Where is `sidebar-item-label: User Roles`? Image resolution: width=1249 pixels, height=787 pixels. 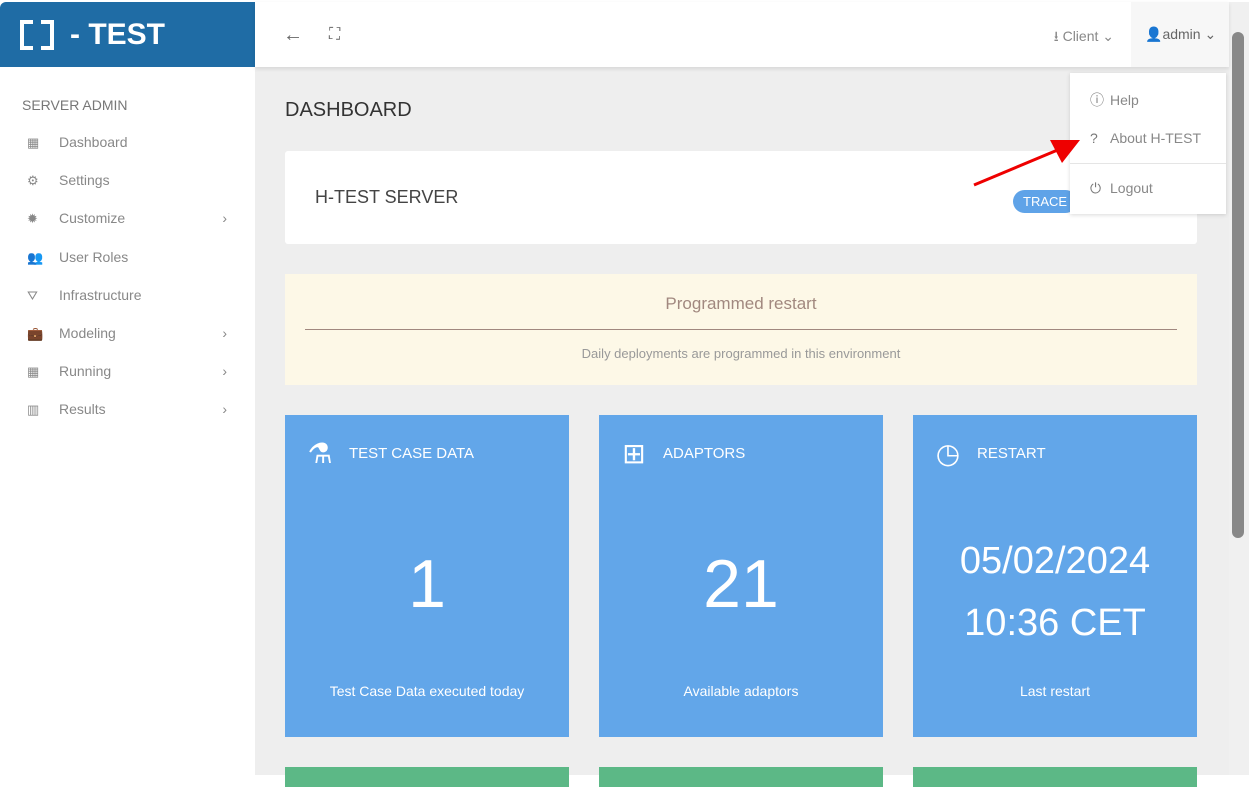
sidebar-item-label: User Roles is located at coordinates (94, 256).